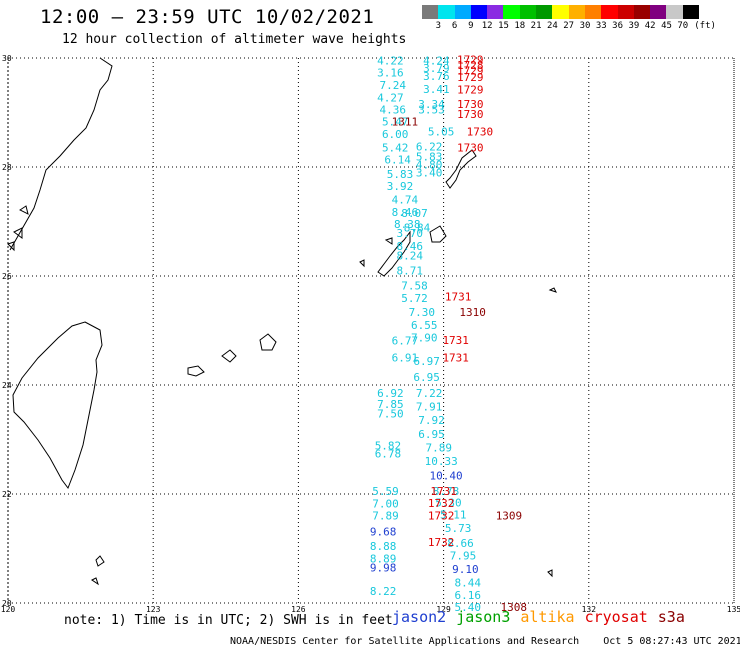 Image resolution: width=740 pixels, height=650 pixels. What do you see at coordinates (298, 609) in the screenshot?
I see `lon-tick-label: 126` at bounding box center [298, 609].